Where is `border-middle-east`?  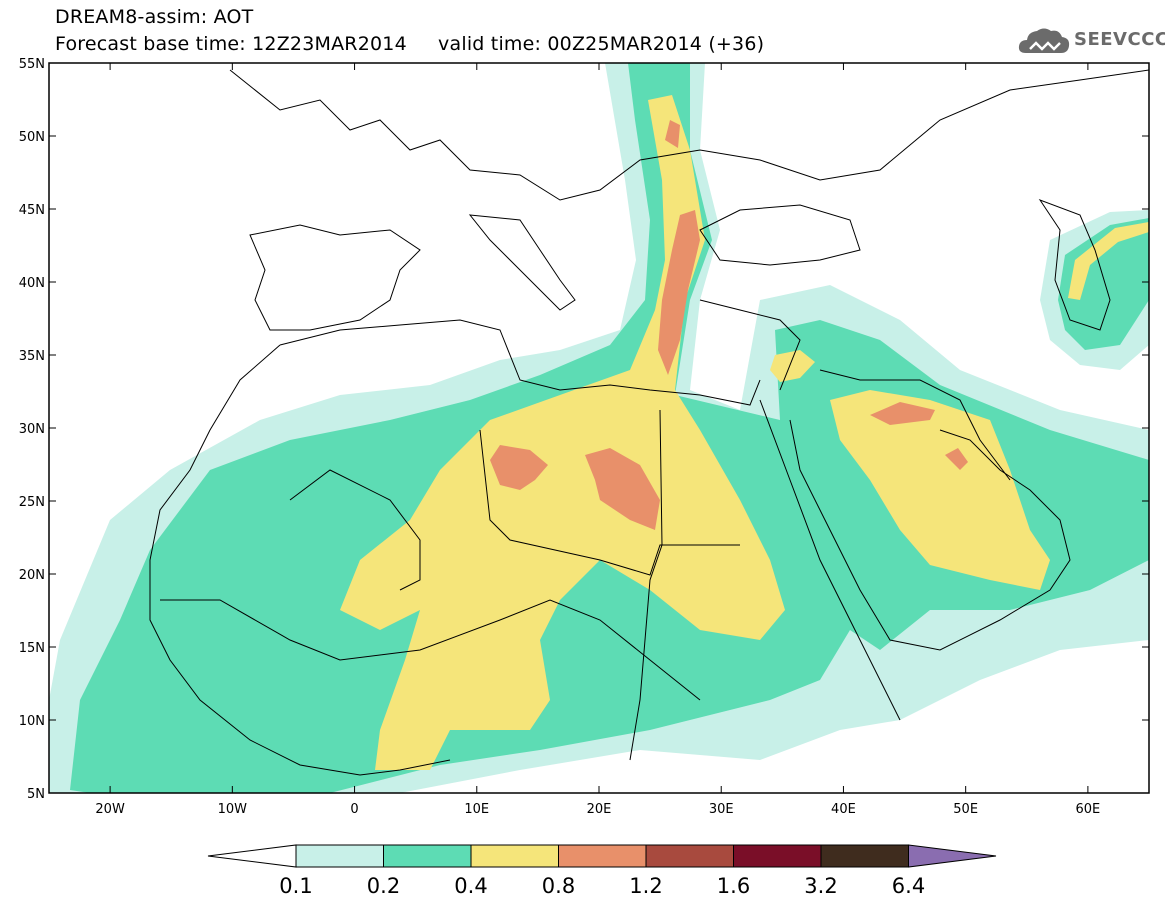
border-middle-east is located at coordinates (915, 425).